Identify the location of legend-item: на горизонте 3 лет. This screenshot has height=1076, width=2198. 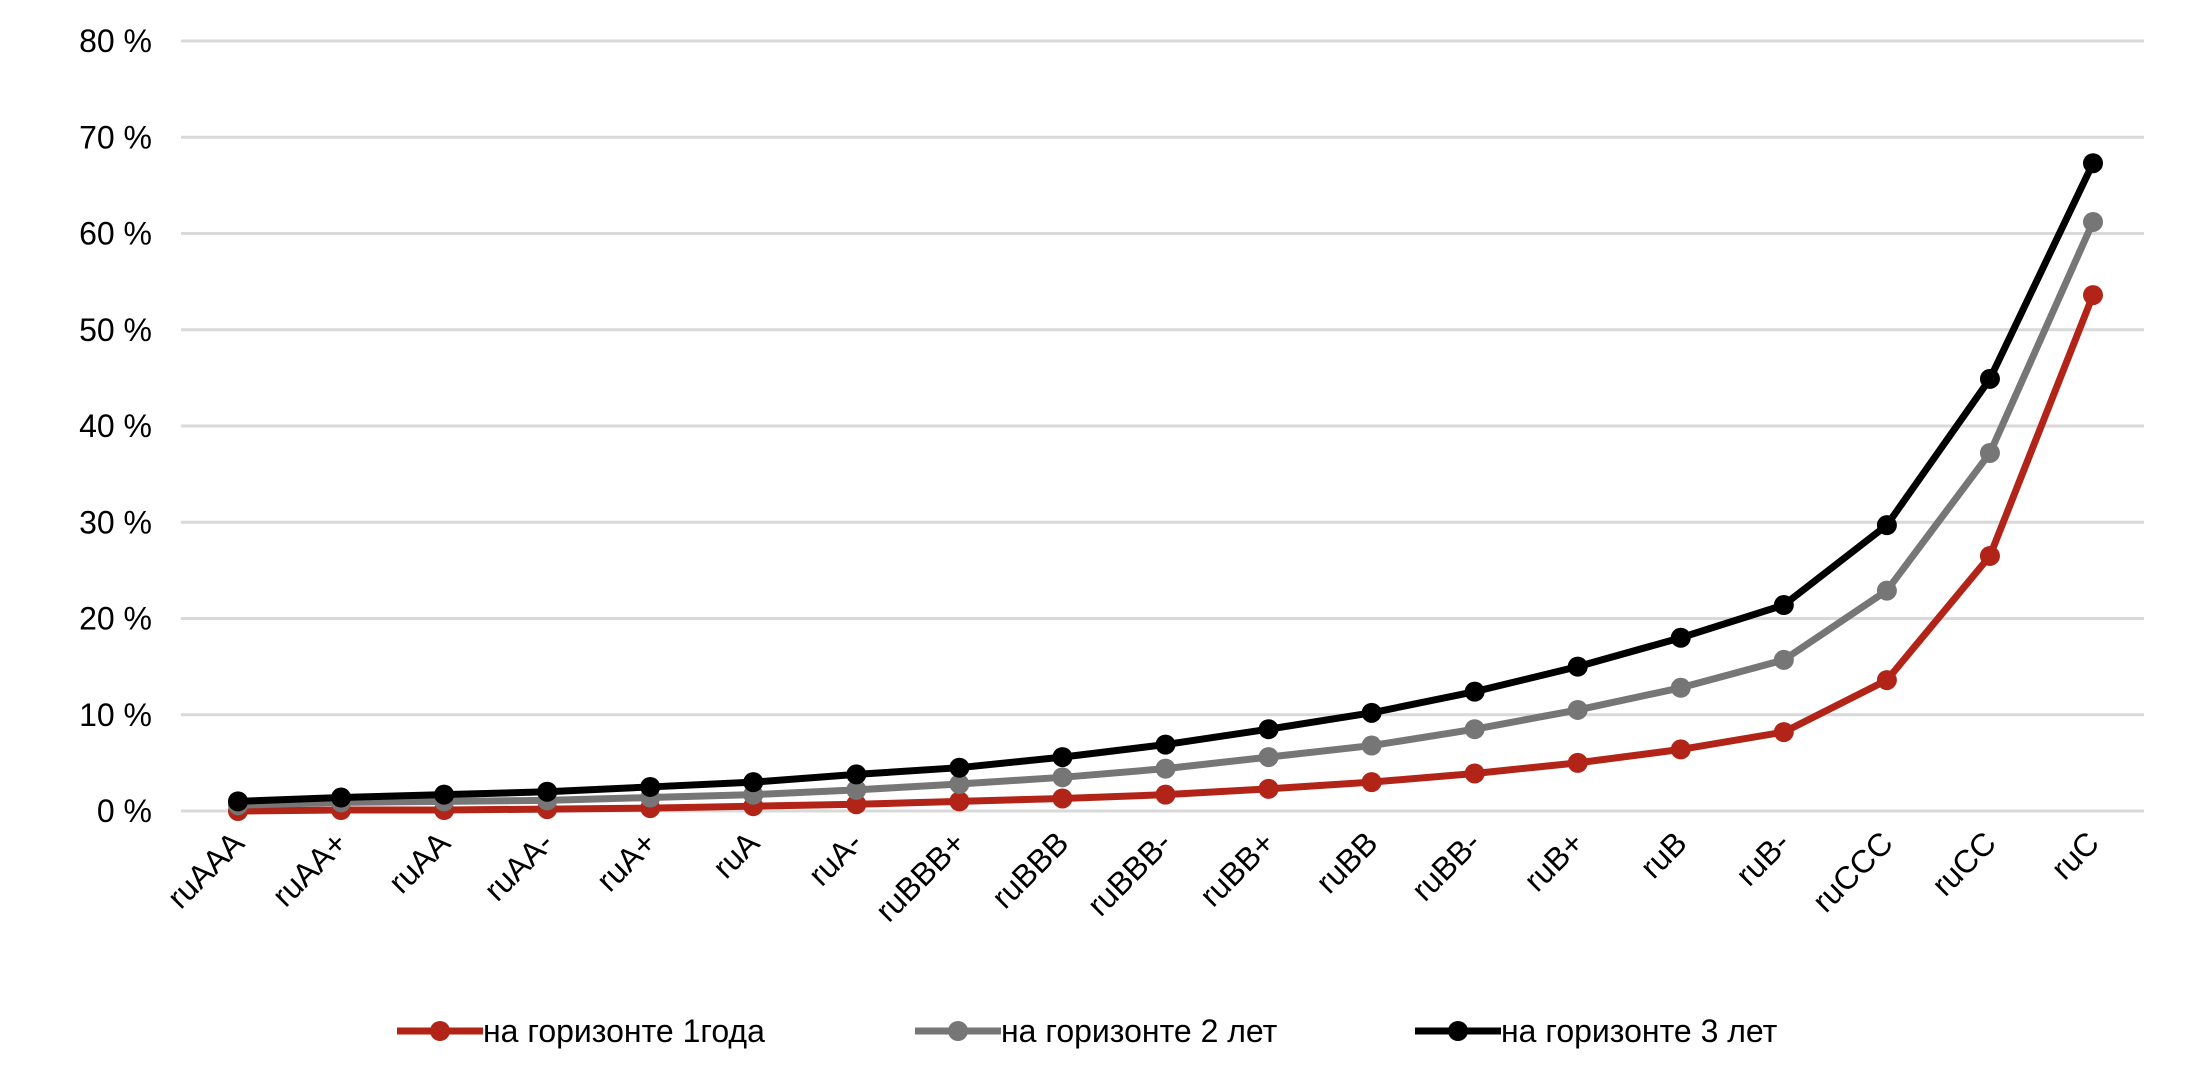
(1596, 1031).